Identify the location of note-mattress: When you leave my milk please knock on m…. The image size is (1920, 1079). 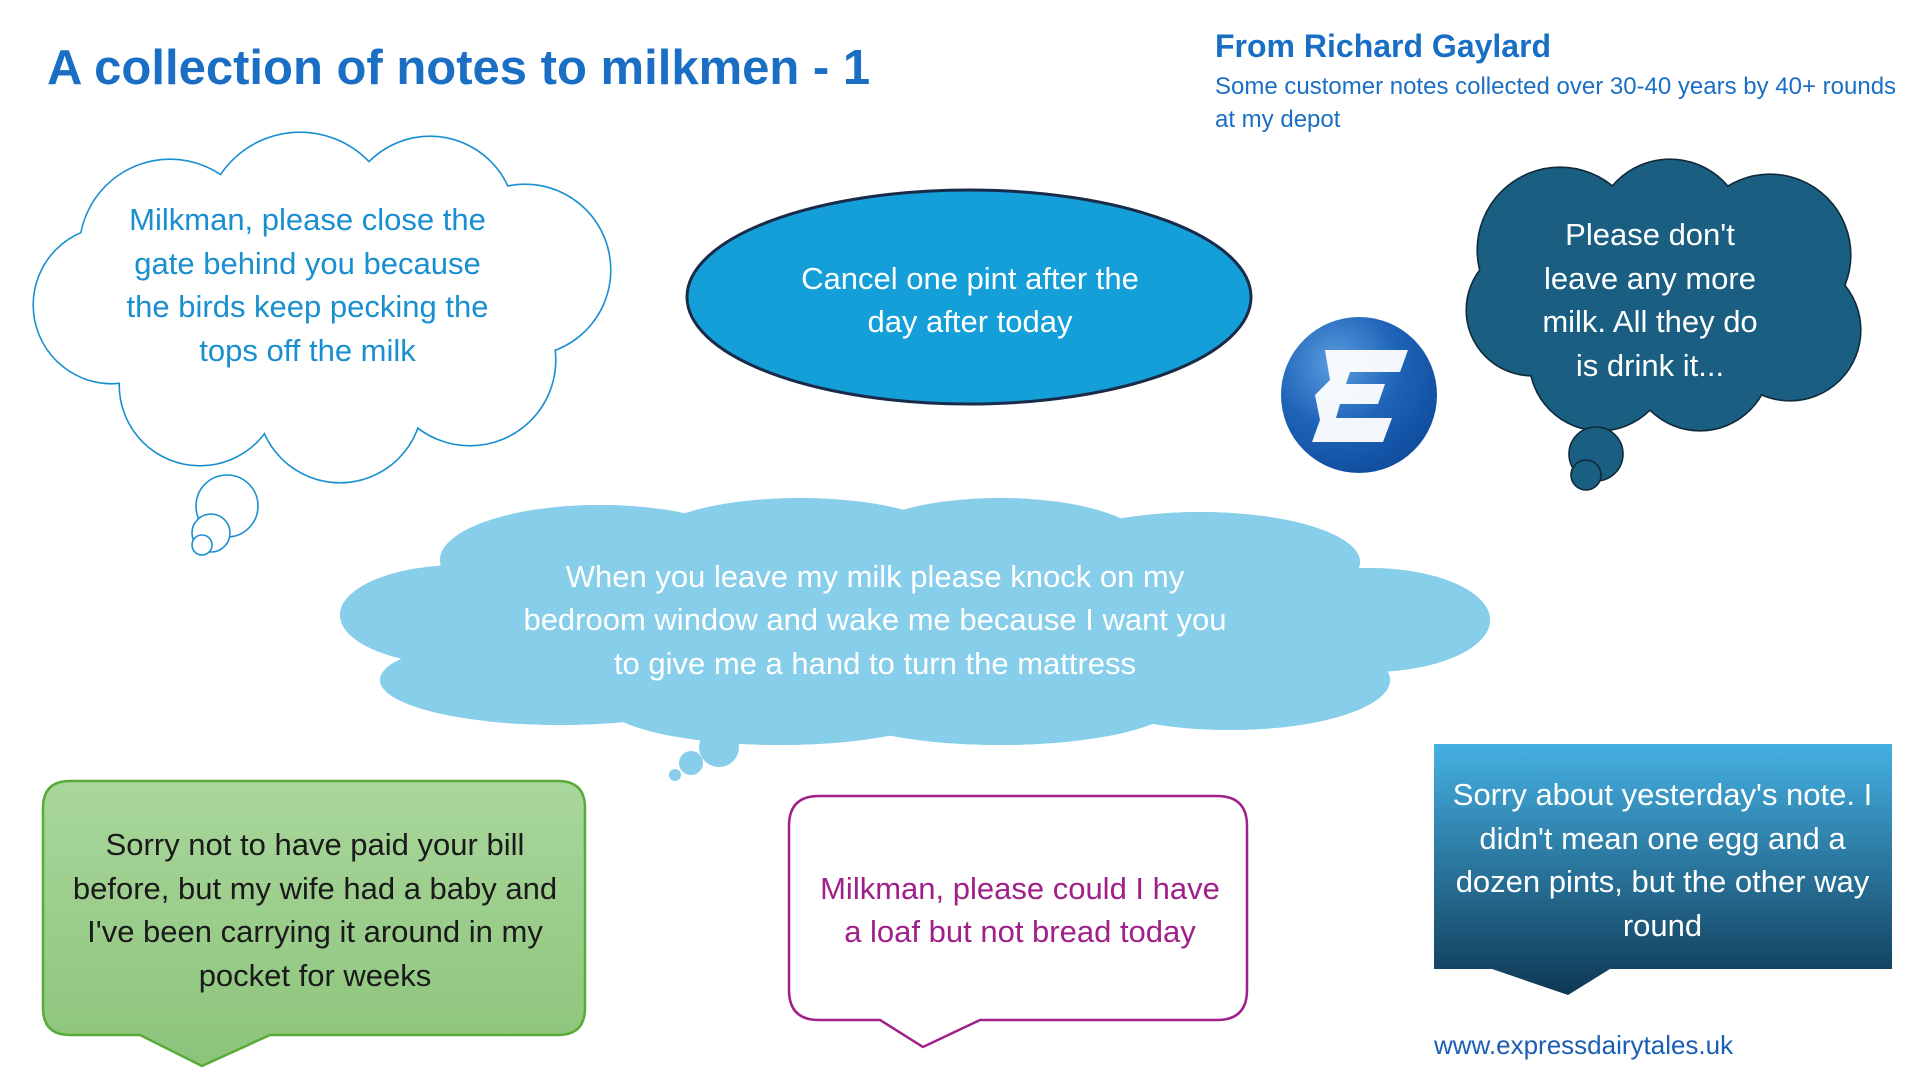
(875, 619).